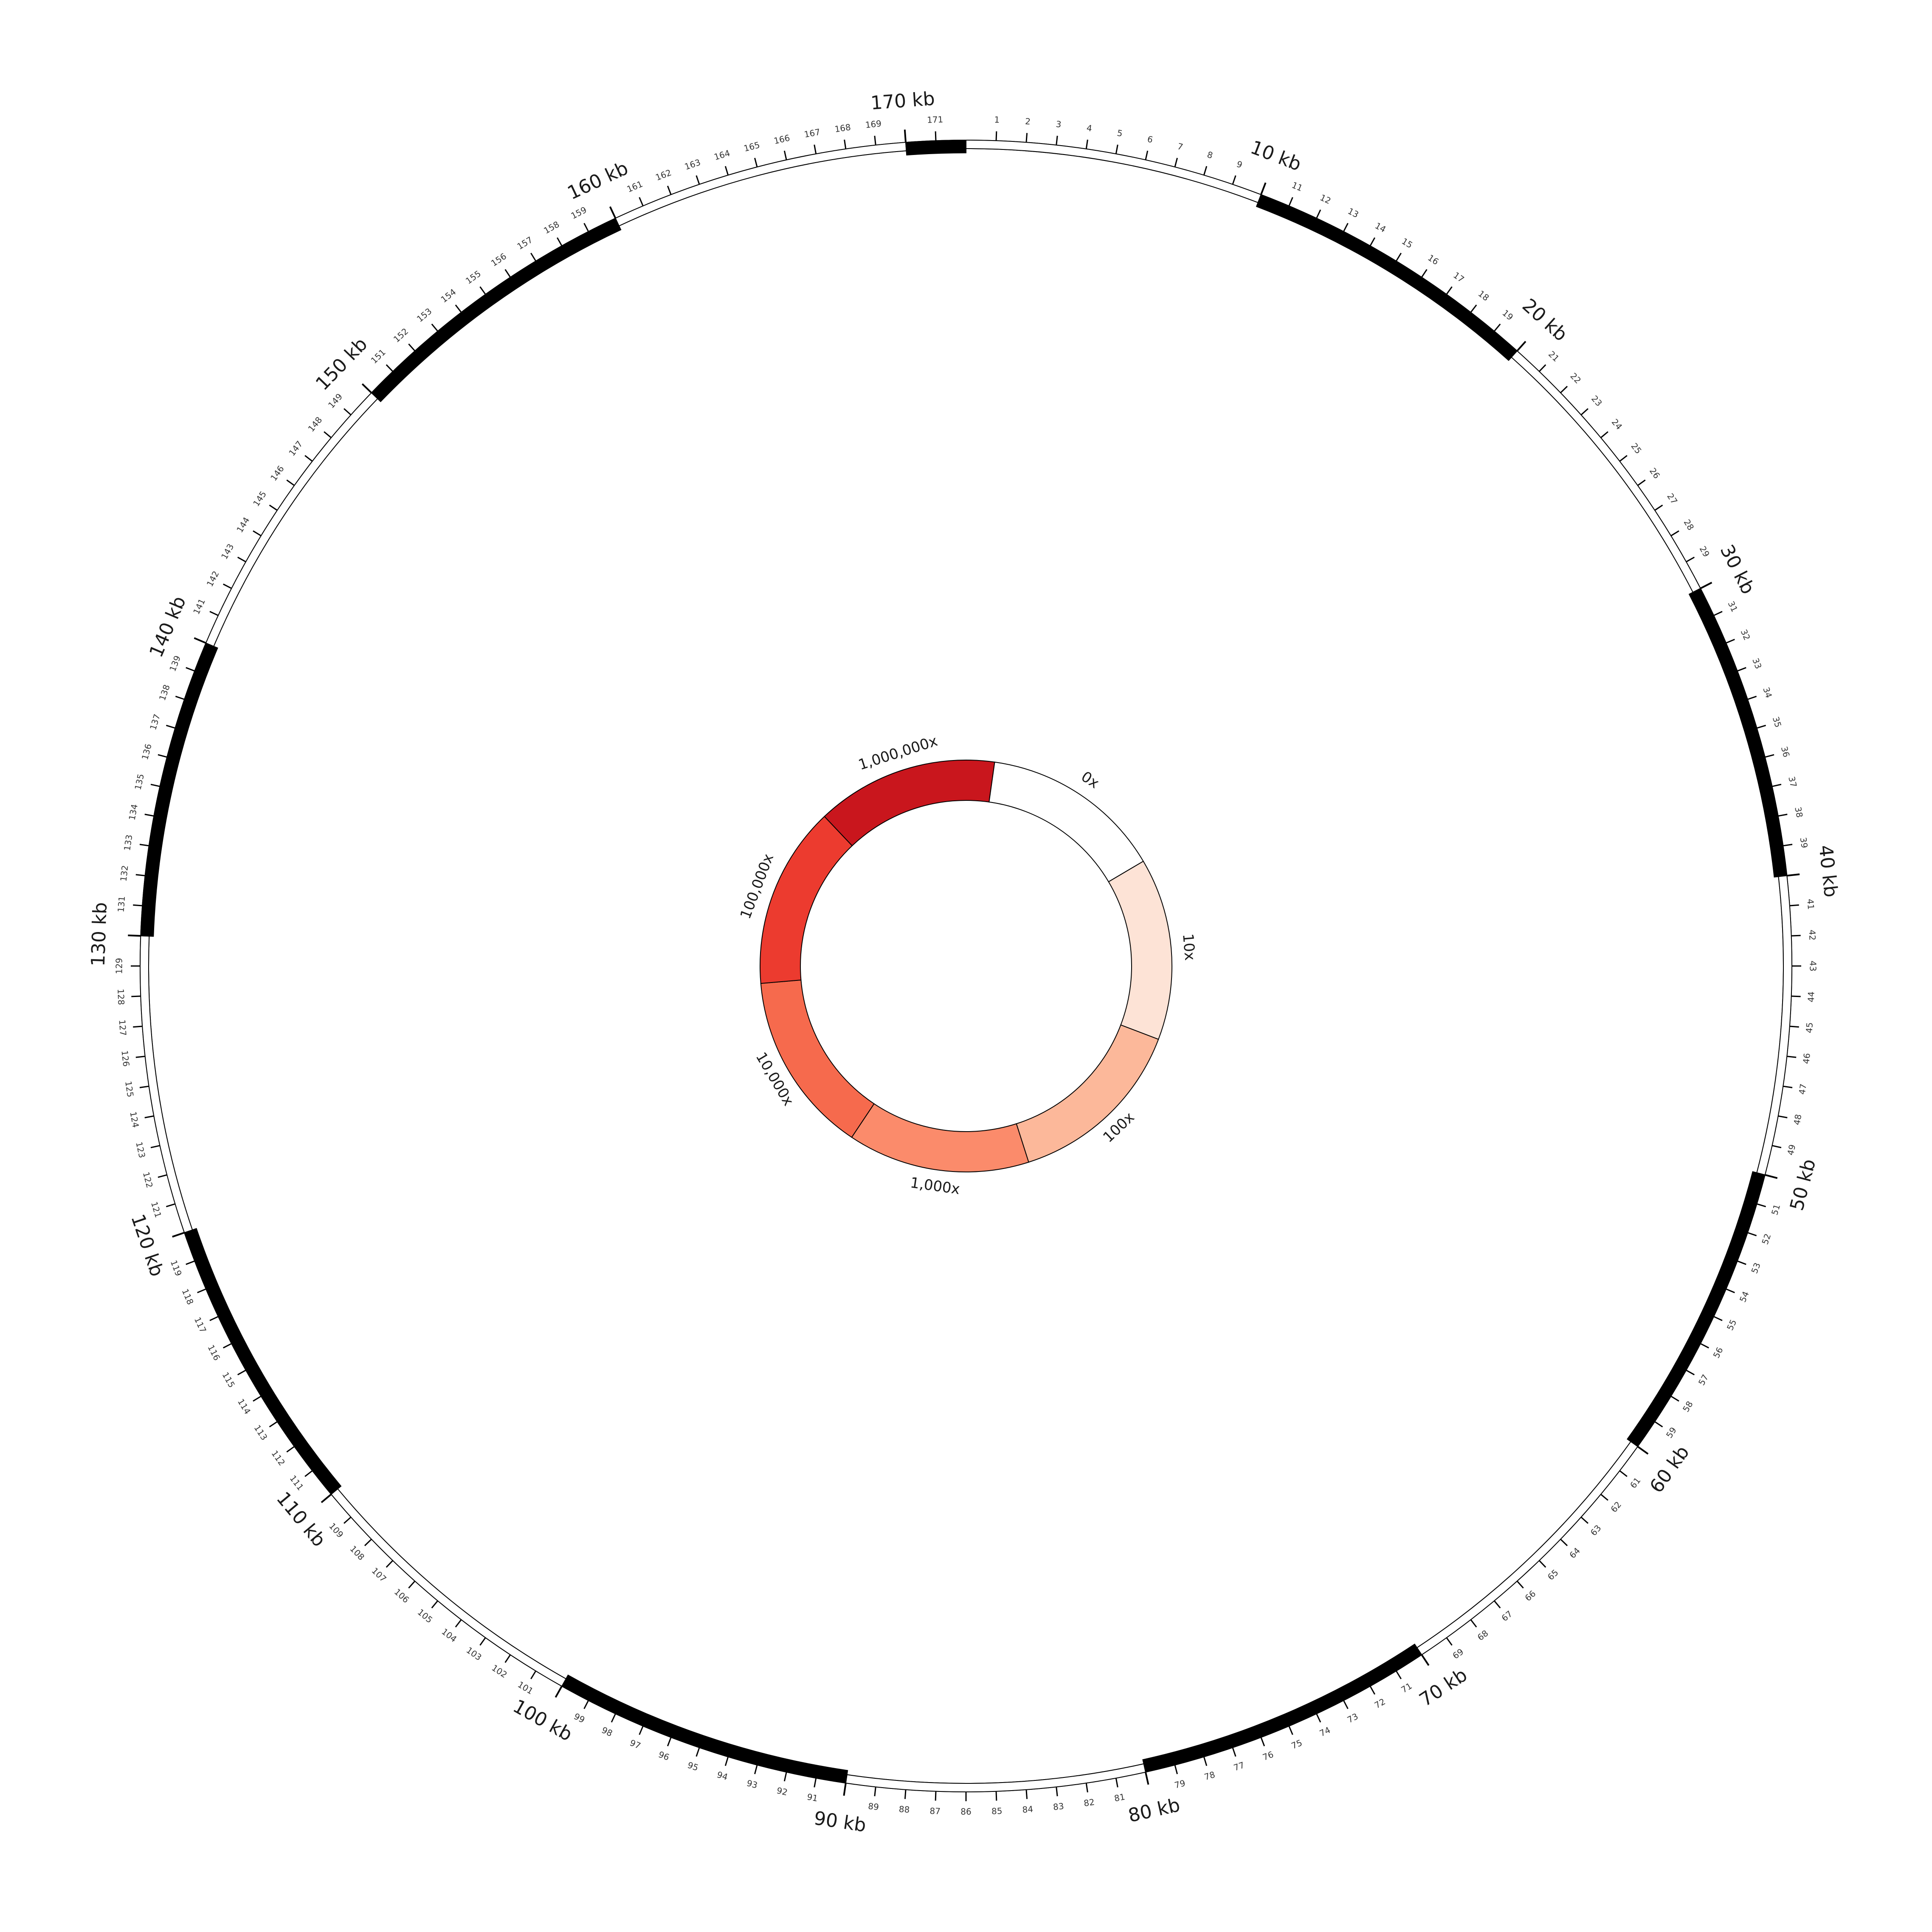 Image resolution: width=1932 pixels, height=1932 pixels. What do you see at coordinates (175, 663) in the screenshot?
I see `minor-tick-label: 139` at bounding box center [175, 663].